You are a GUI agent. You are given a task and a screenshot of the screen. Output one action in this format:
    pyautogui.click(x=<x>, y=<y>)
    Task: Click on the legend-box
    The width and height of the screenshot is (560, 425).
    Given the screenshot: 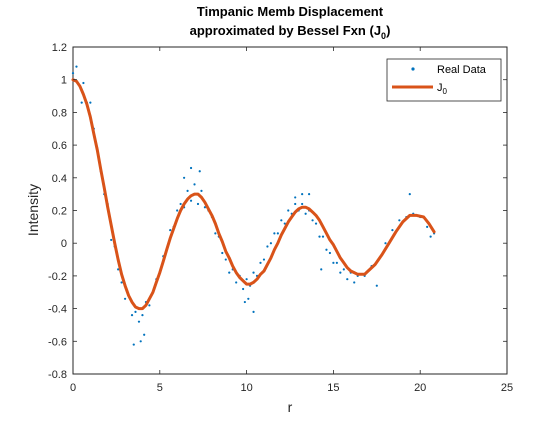 What is the action you would take?
    pyautogui.click(x=444, y=80)
    